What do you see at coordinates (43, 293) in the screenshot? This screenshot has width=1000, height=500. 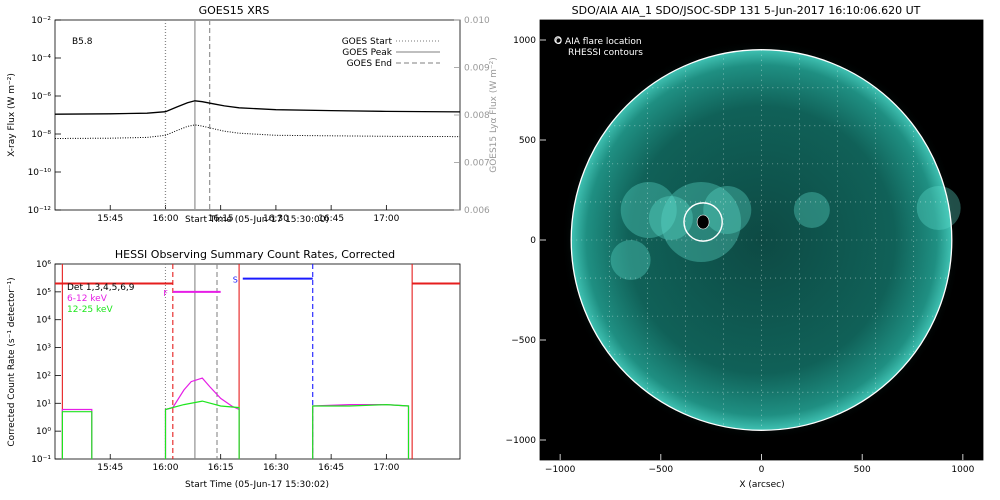 I see `hessi-ytick-label: 10⁵` at bounding box center [43, 293].